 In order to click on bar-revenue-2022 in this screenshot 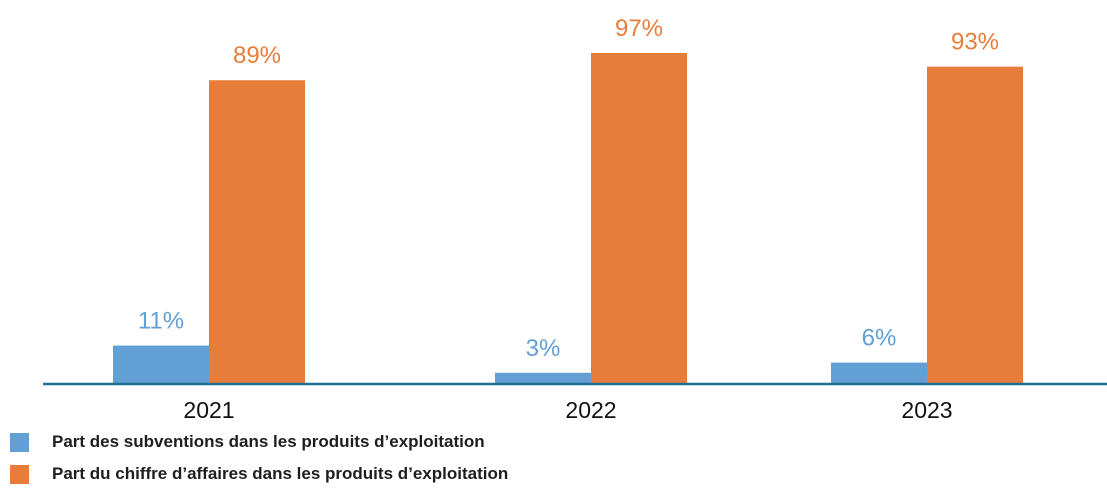, I will do `click(639, 218)`.